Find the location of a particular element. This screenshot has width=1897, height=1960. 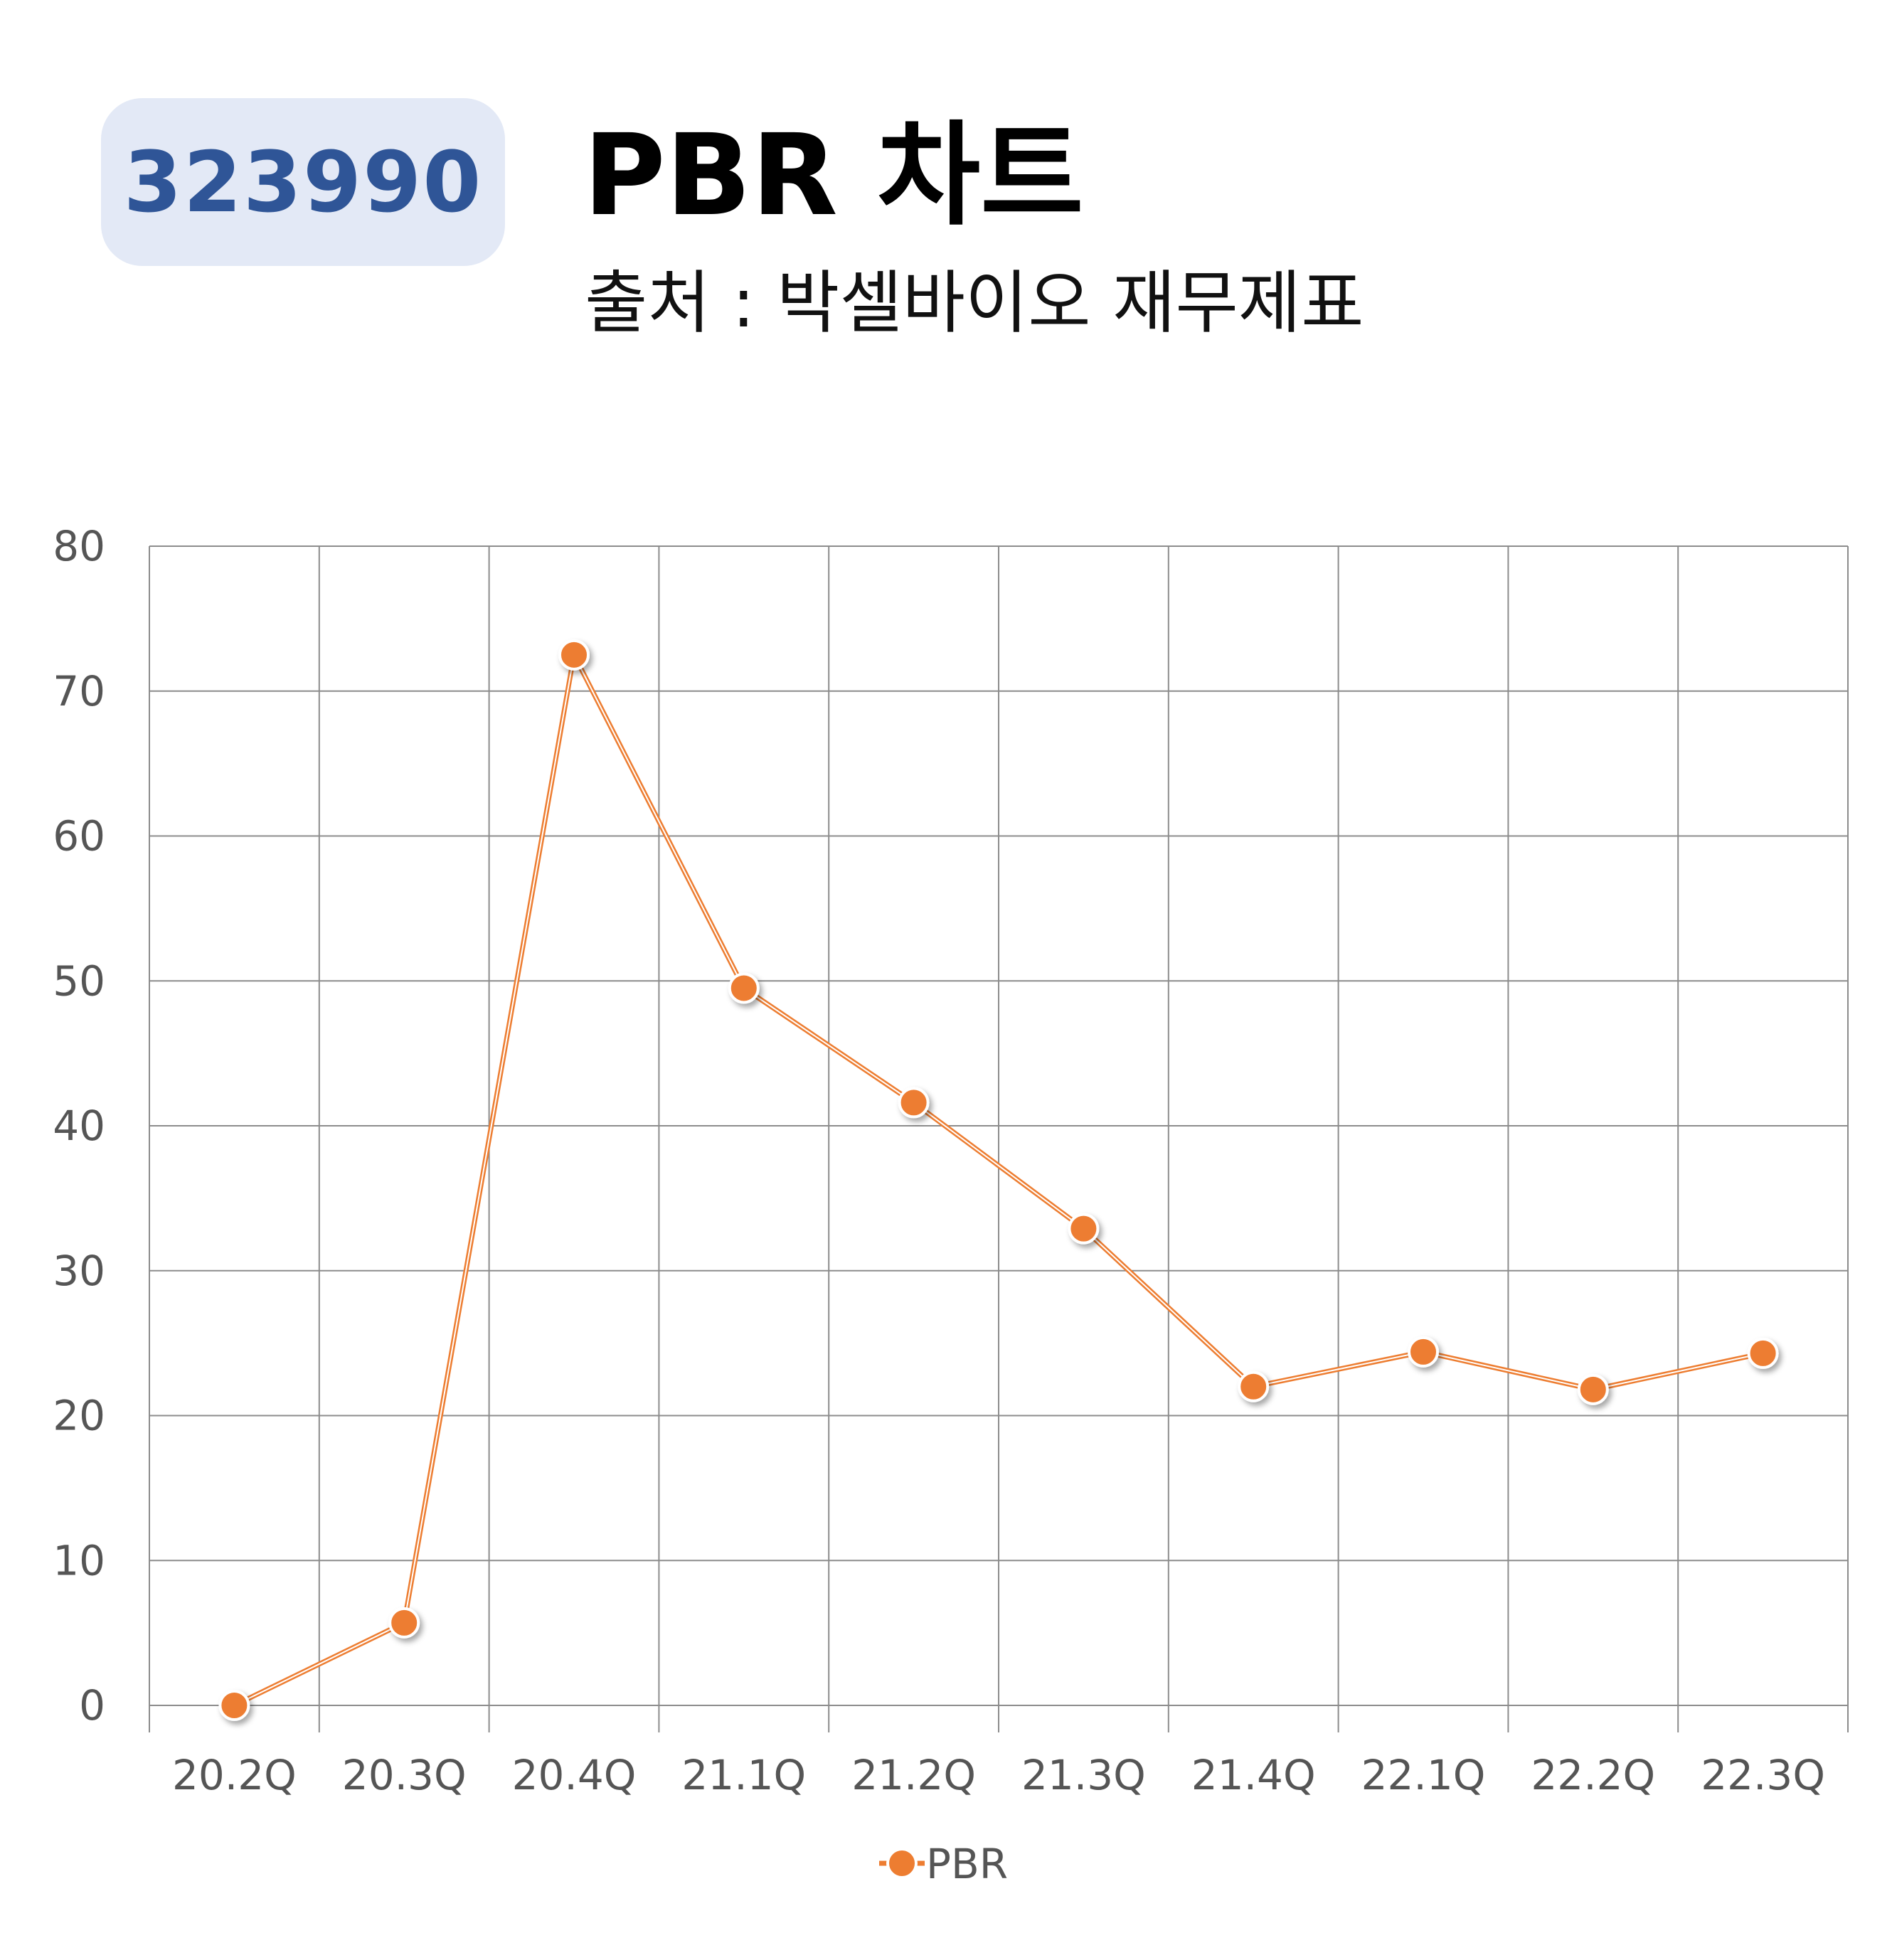

y-tick-label: 30 is located at coordinates (79, 1271).